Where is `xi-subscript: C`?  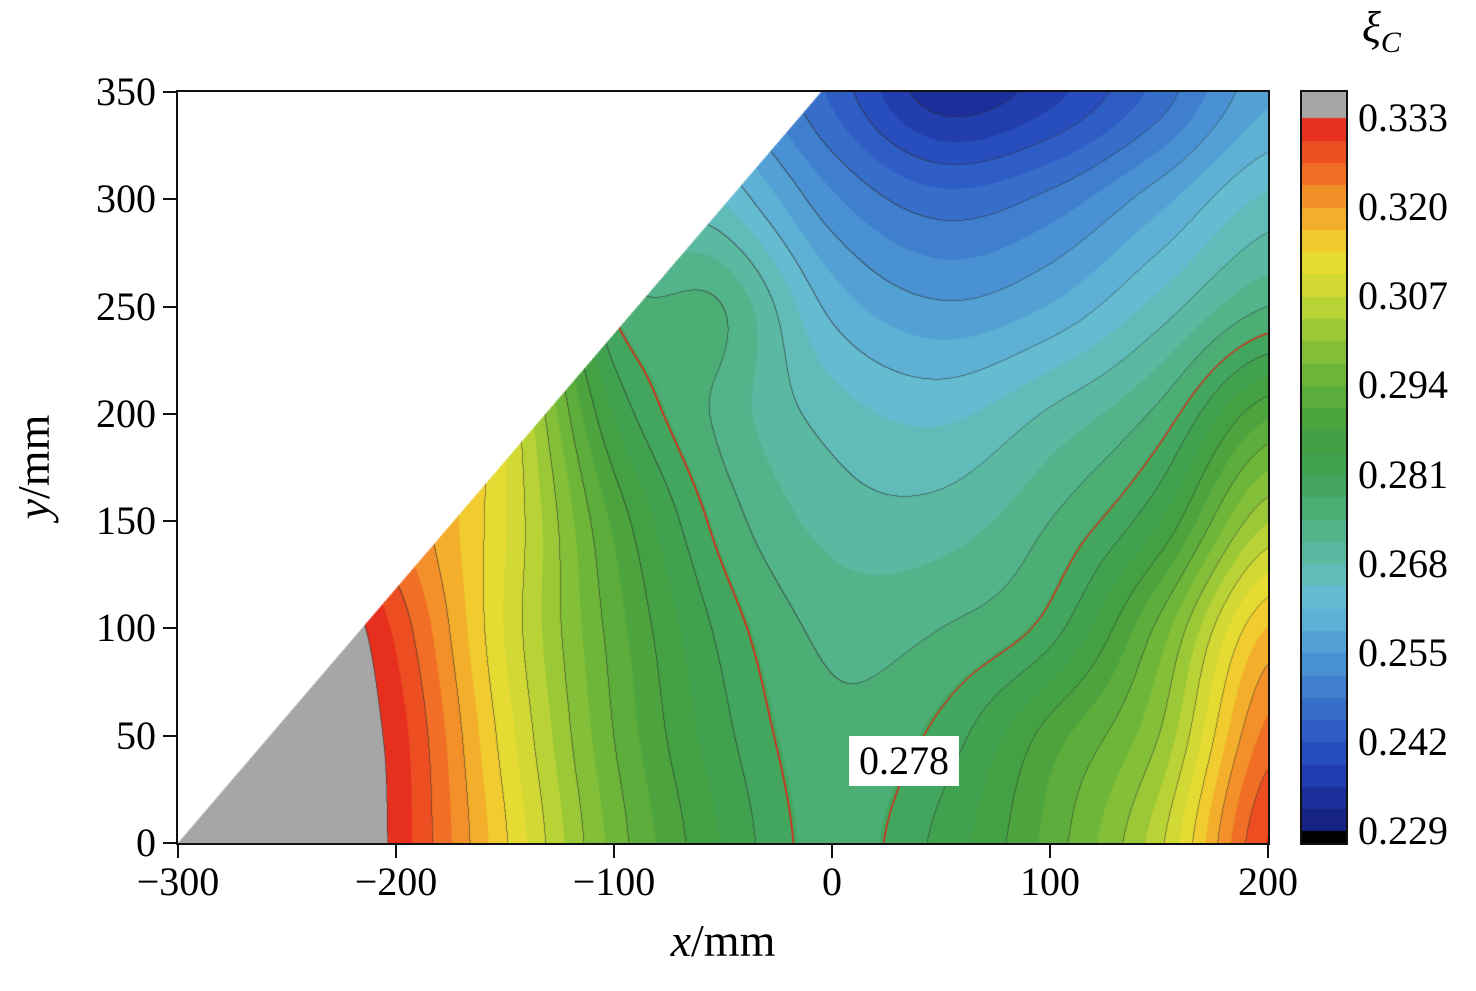 xi-subscript: C is located at coordinates (1390, 42).